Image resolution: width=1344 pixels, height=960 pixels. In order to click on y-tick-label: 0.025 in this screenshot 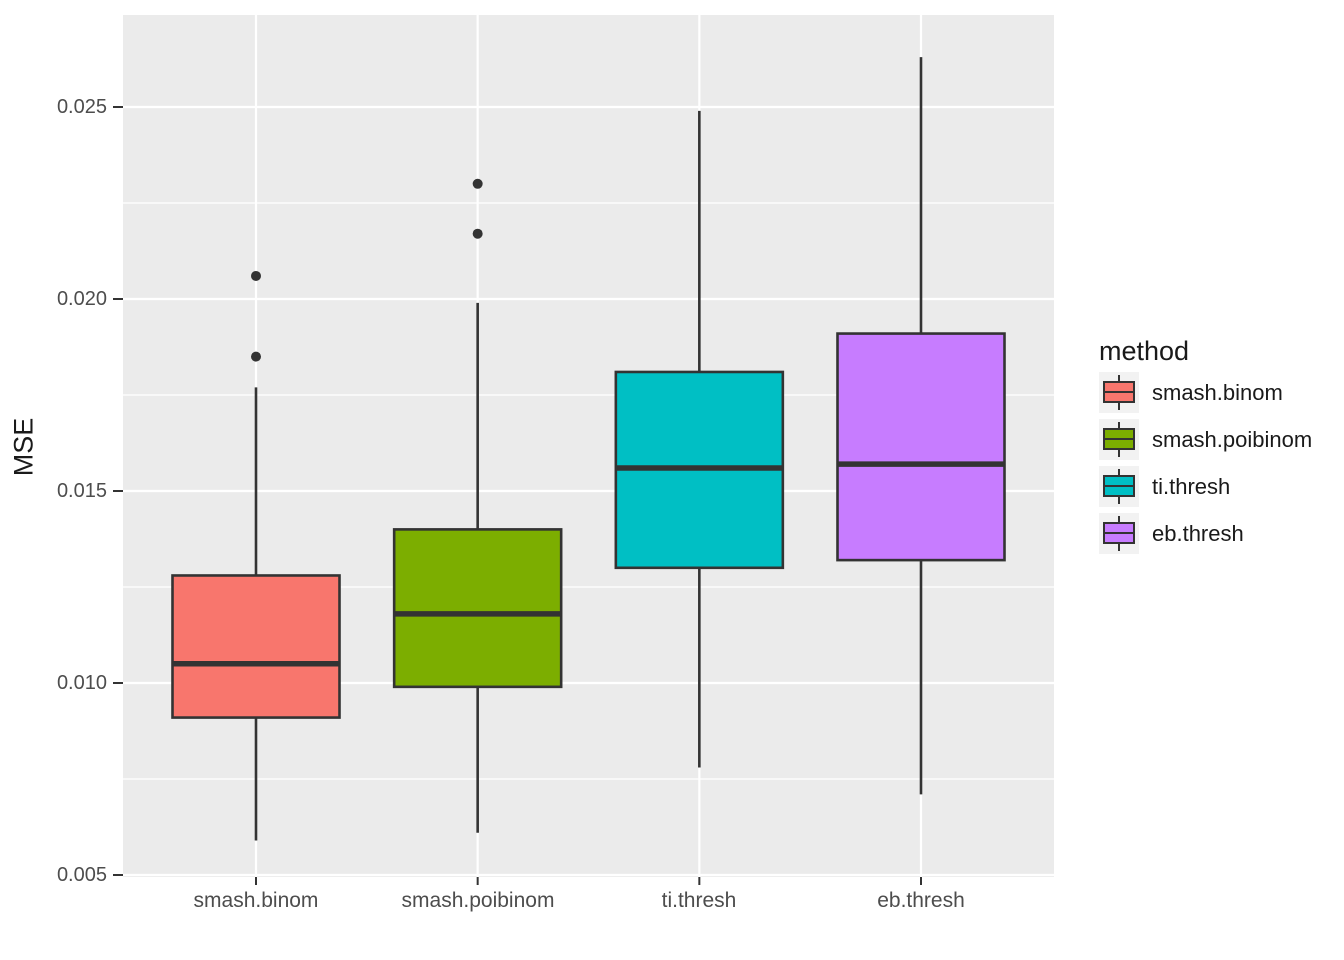, I will do `click(81, 107)`.